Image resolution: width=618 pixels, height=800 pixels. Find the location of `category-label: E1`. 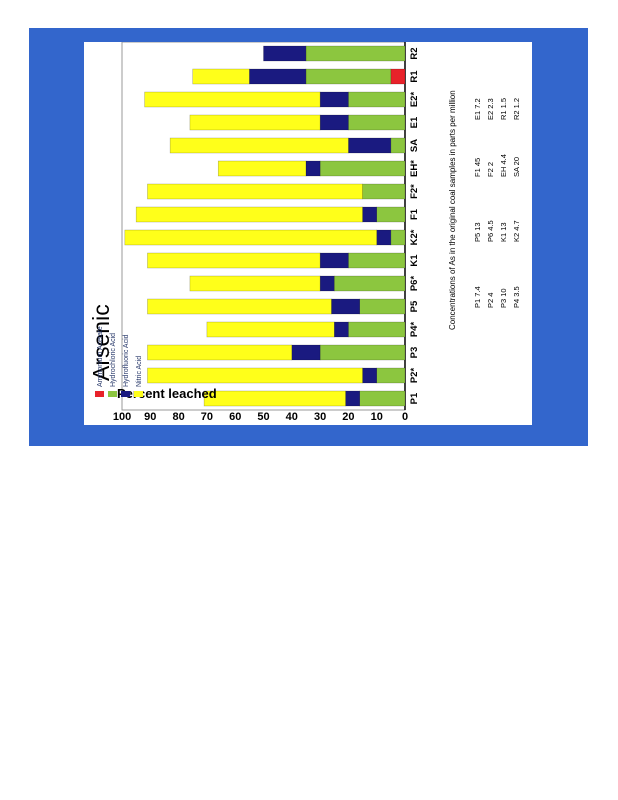

category-label: E1 is located at coordinates (414, 122).